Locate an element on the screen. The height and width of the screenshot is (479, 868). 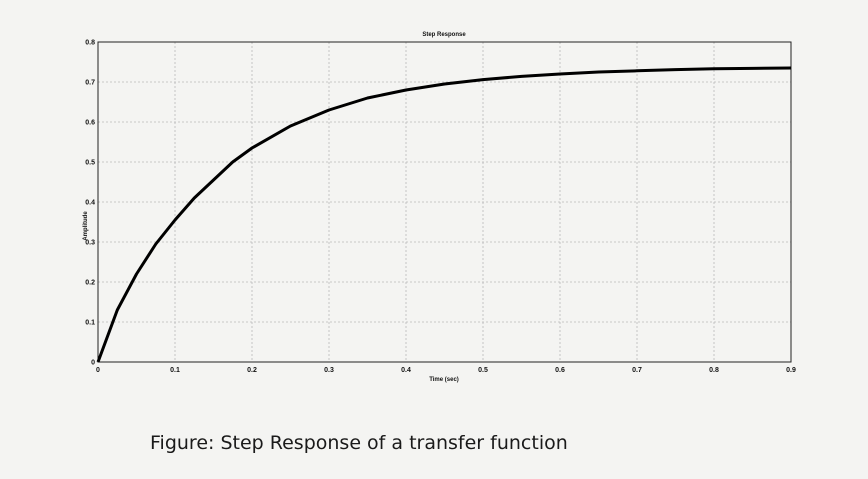
y-tick-label: 0.1 is located at coordinates (90, 323).